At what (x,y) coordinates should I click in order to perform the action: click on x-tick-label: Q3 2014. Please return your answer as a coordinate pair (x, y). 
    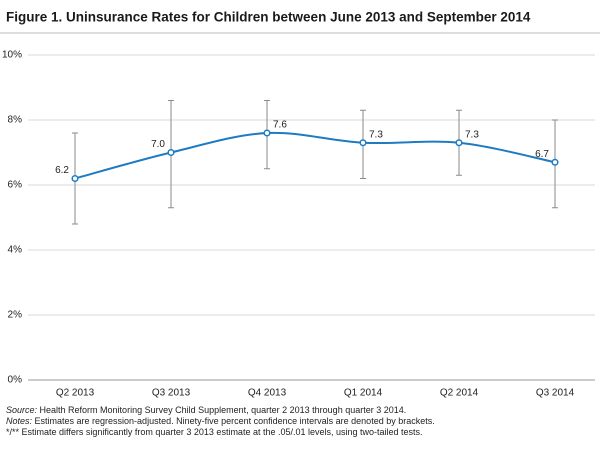
    Looking at the image, I should click on (555, 393).